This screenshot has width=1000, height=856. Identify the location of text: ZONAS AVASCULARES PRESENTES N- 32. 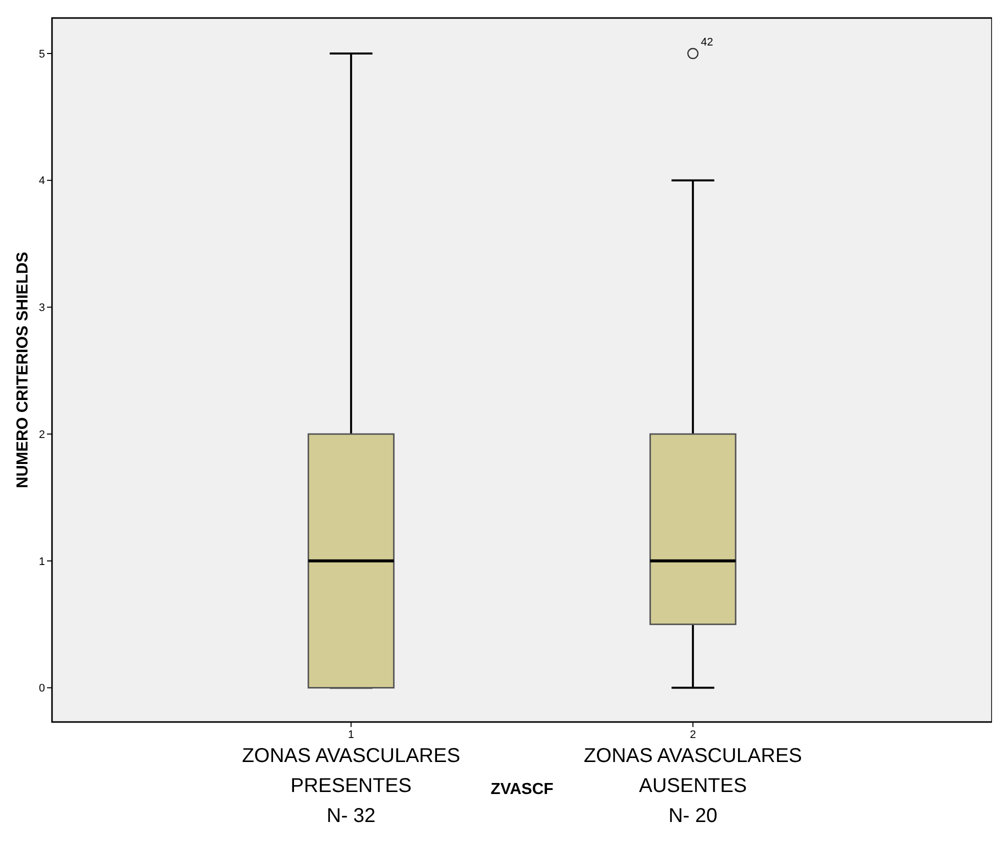
(351, 786).